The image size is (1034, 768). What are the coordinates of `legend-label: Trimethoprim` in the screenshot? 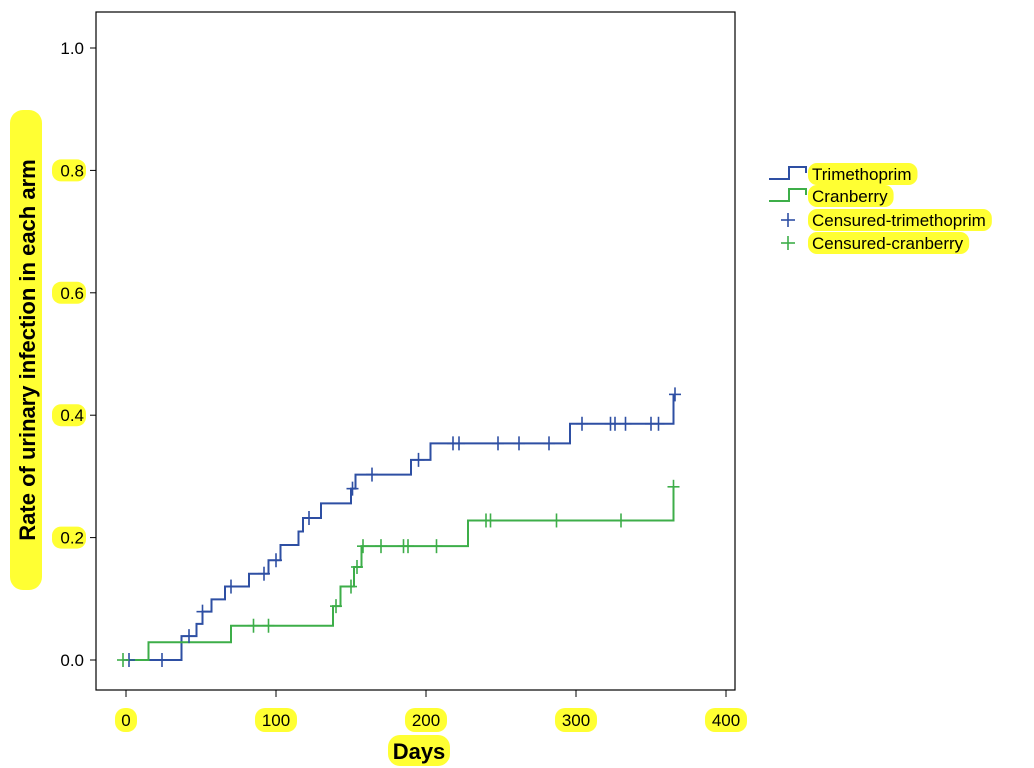 It's located at (862, 174).